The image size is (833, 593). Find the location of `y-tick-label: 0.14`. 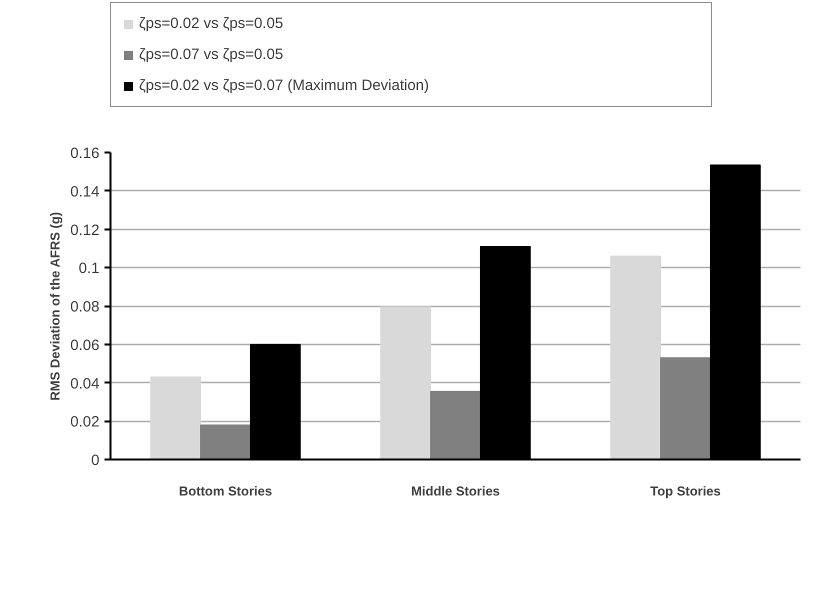

y-tick-label: 0.14 is located at coordinates (85, 191).